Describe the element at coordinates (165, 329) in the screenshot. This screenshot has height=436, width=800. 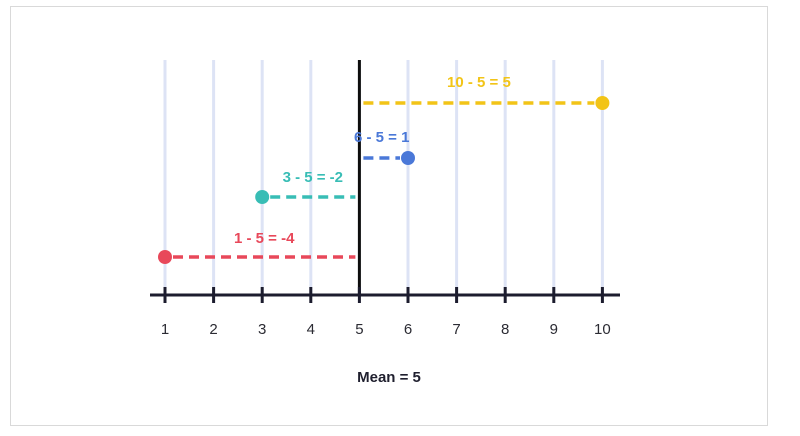
I see `tick-label-1: 1` at that location.